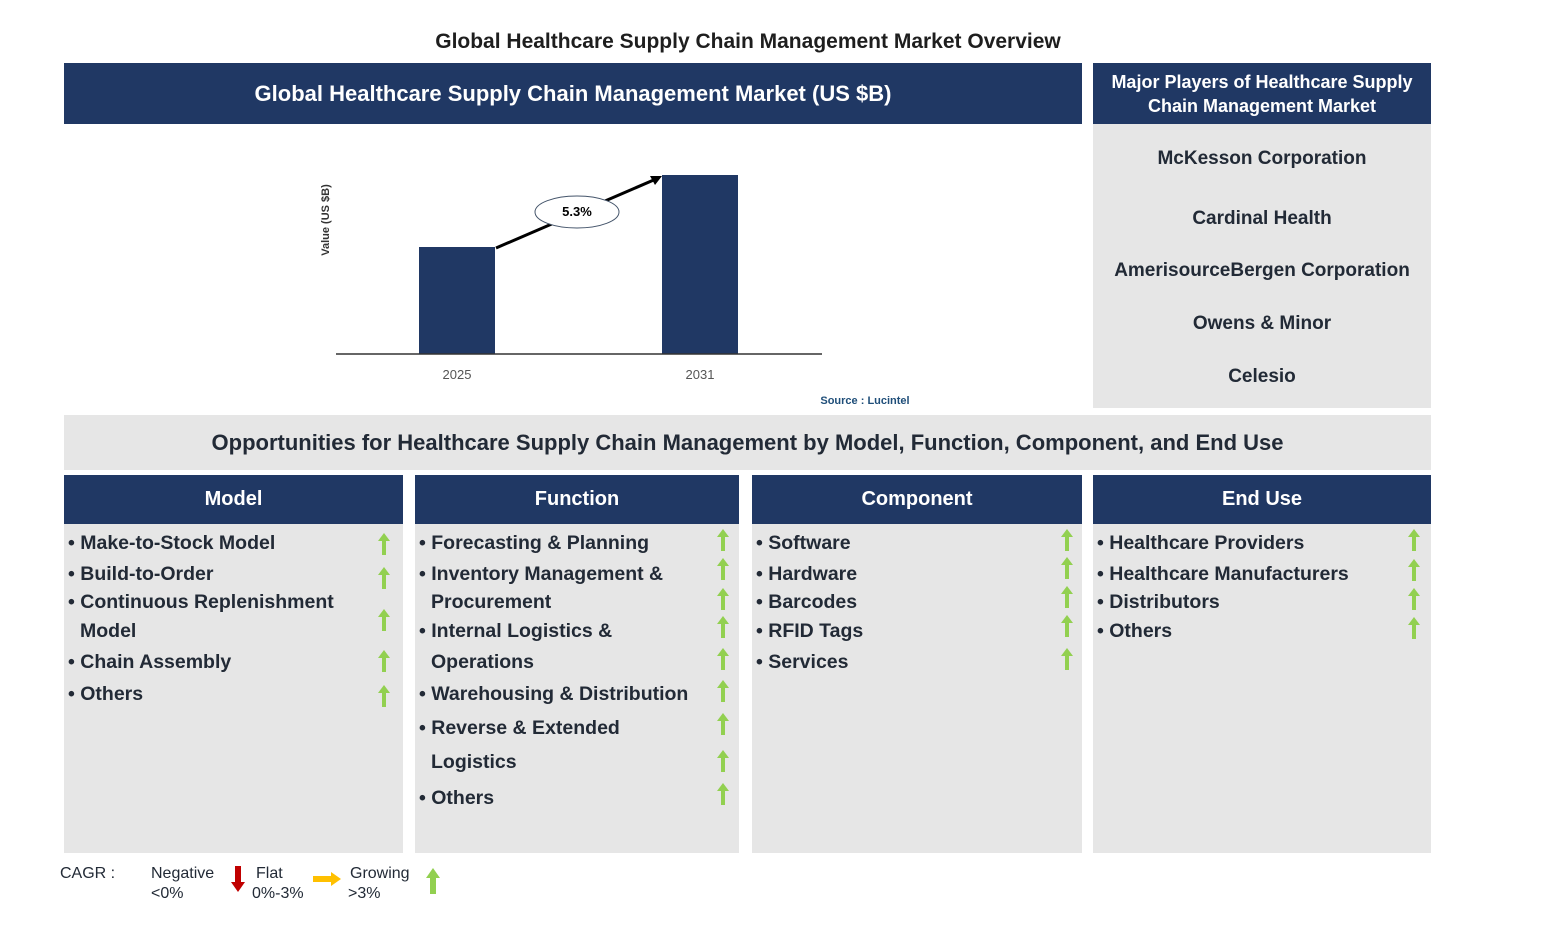 This screenshot has width=1560, height=934. What do you see at coordinates (482, 662) in the screenshot?
I see `list-item: Operations` at bounding box center [482, 662].